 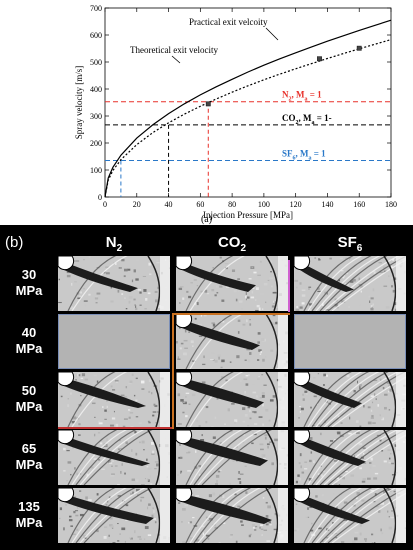 I want to click on row-label-135-mpa: 135 MPa, so click(x=29, y=514).